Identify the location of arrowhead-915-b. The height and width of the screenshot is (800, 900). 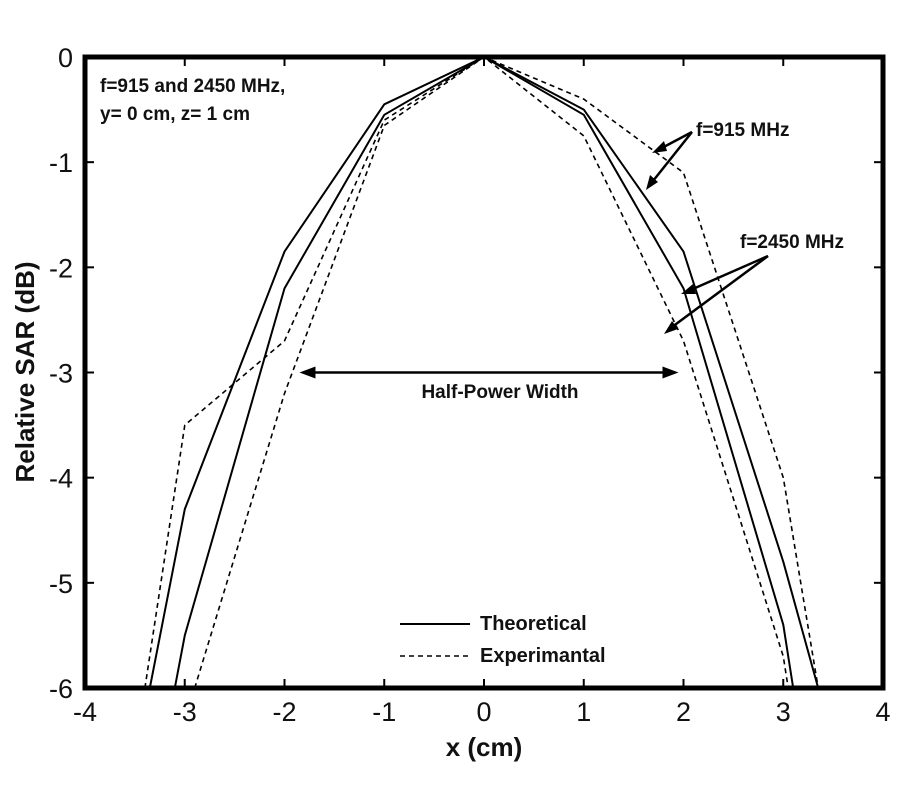
(652, 182).